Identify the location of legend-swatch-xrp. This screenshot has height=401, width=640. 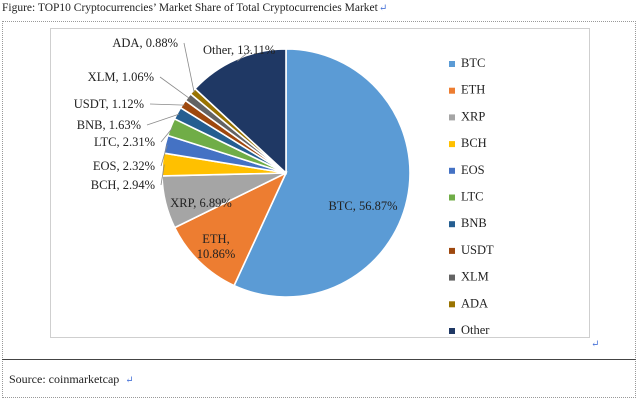
(452, 117).